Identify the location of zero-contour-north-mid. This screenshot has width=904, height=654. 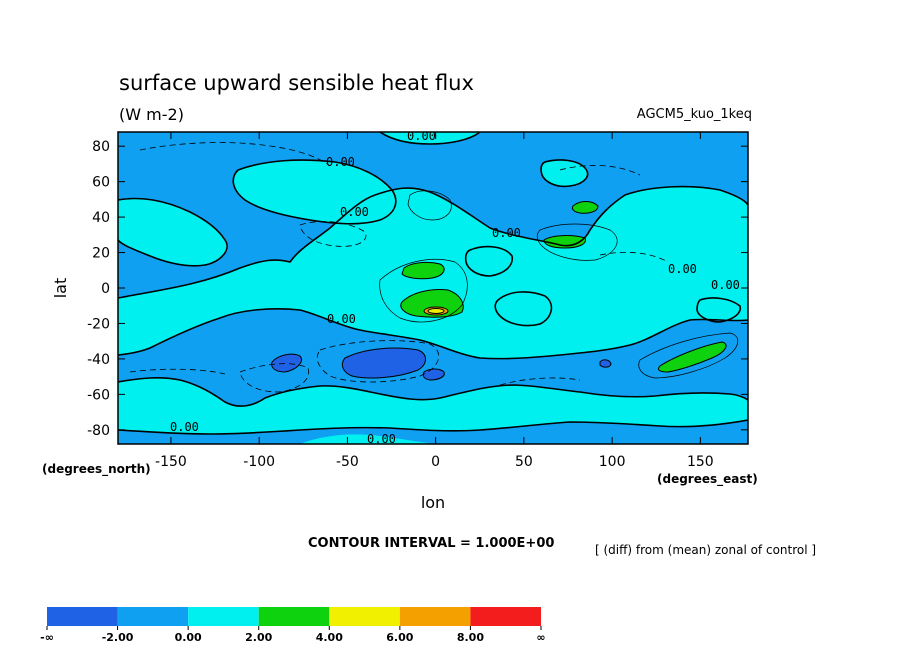
(314, 192).